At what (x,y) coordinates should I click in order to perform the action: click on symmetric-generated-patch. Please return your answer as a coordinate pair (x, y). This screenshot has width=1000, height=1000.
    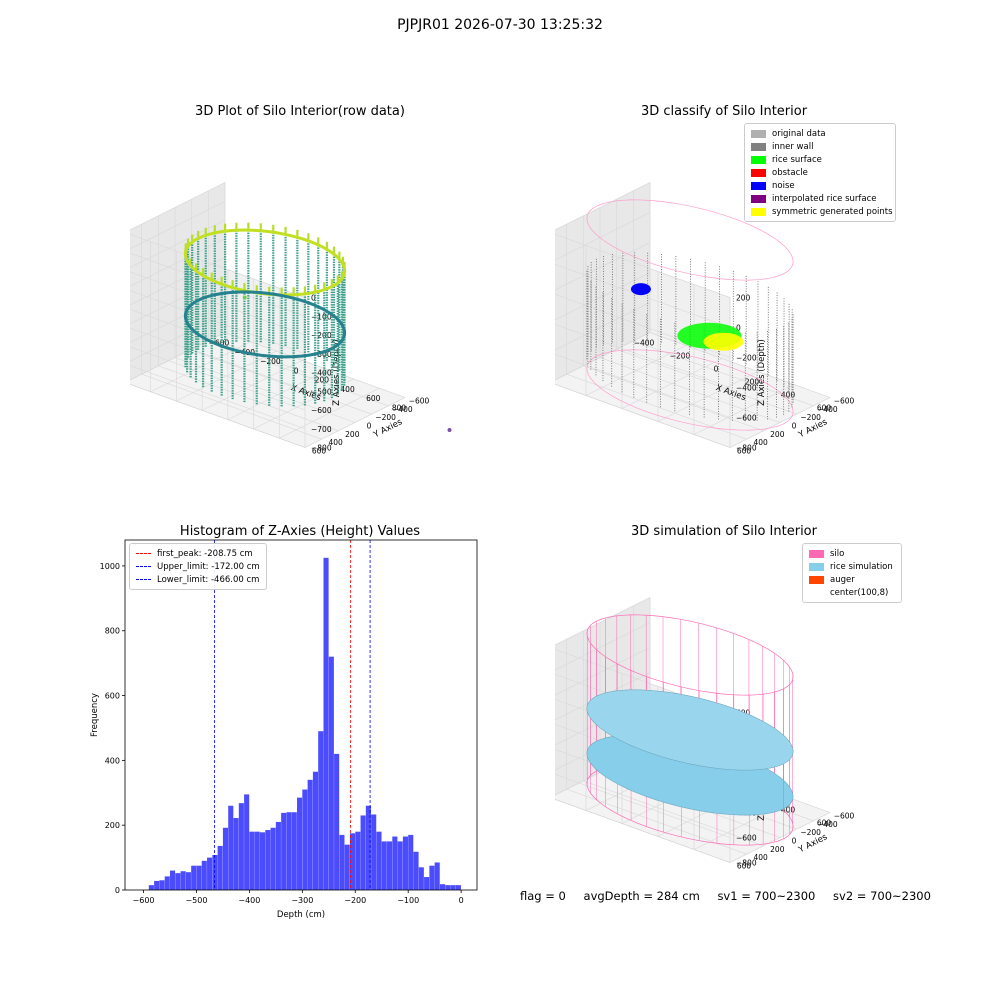
    Looking at the image, I should click on (723, 341).